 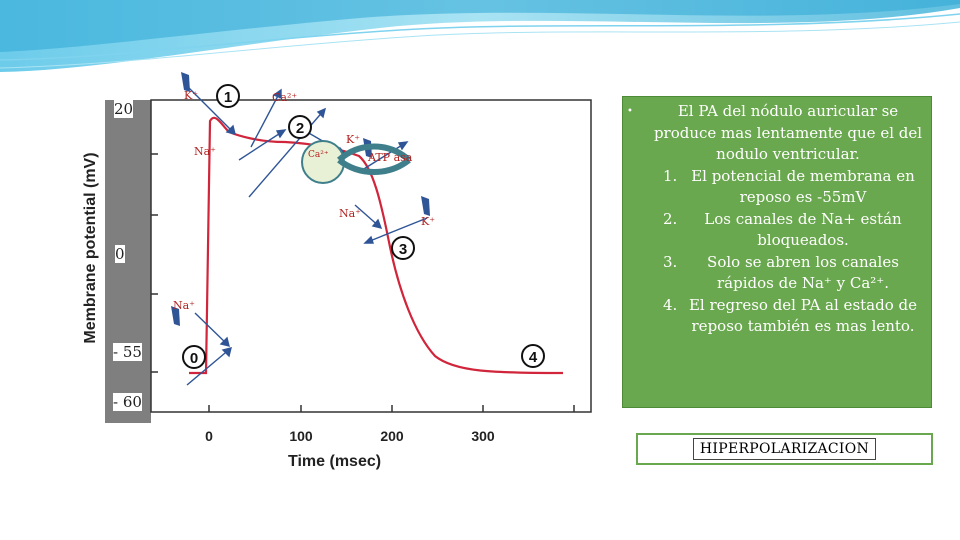 What do you see at coordinates (194, 358) in the screenshot?
I see `phase-0-label: 0` at bounding box center [194, 358].